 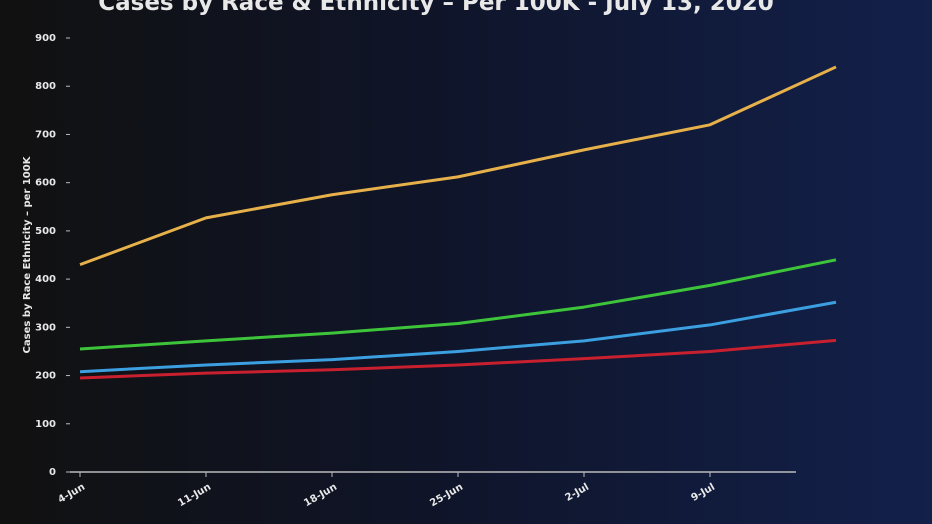 What do you see at coordinates (320, 496) in the screenshot?
I see `x-tick-label: 18-Jun` at bounding box center [320, 496].